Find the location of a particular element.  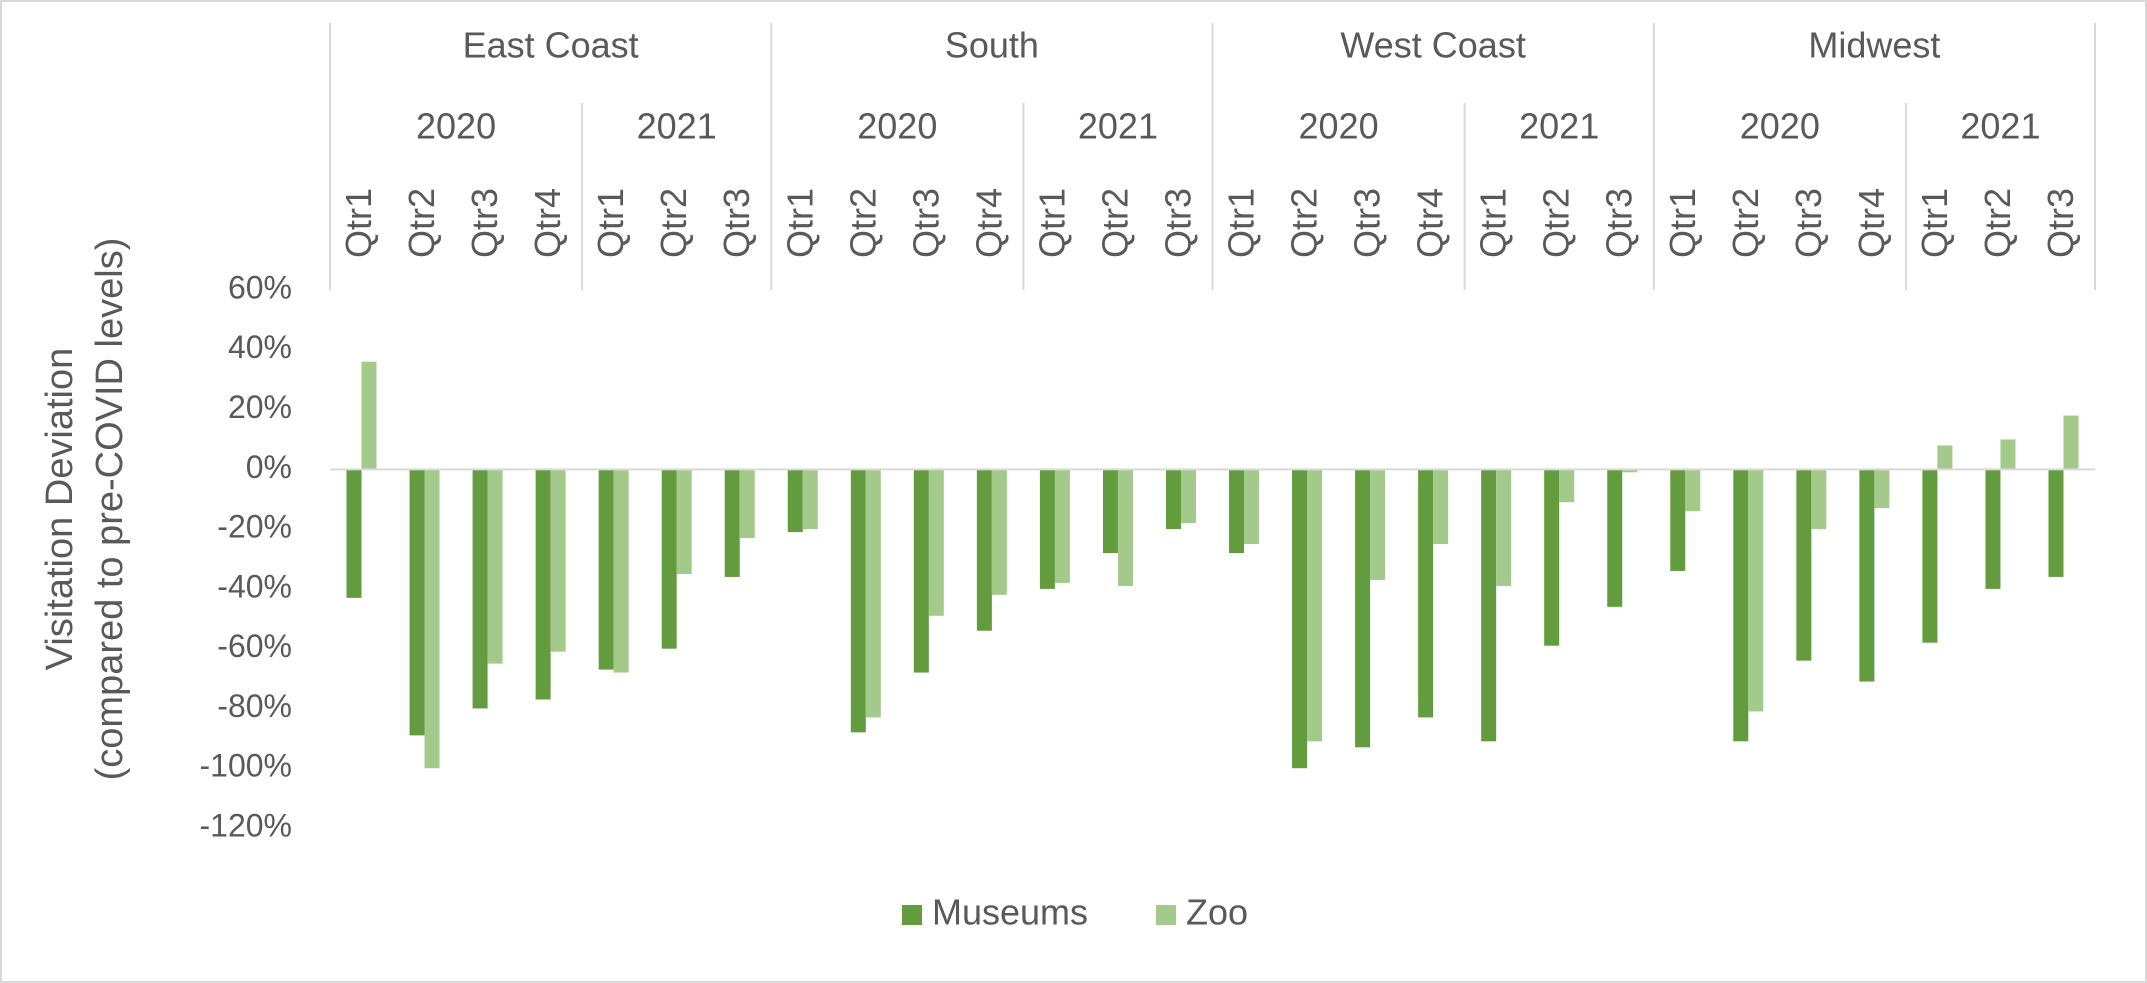

y-tick-label: 60% is located at coordinates (260, 287).